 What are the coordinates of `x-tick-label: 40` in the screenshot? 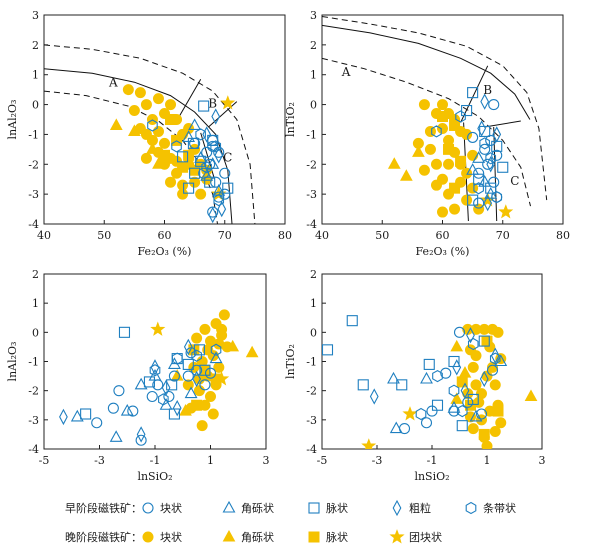 It's located at (322, 235).